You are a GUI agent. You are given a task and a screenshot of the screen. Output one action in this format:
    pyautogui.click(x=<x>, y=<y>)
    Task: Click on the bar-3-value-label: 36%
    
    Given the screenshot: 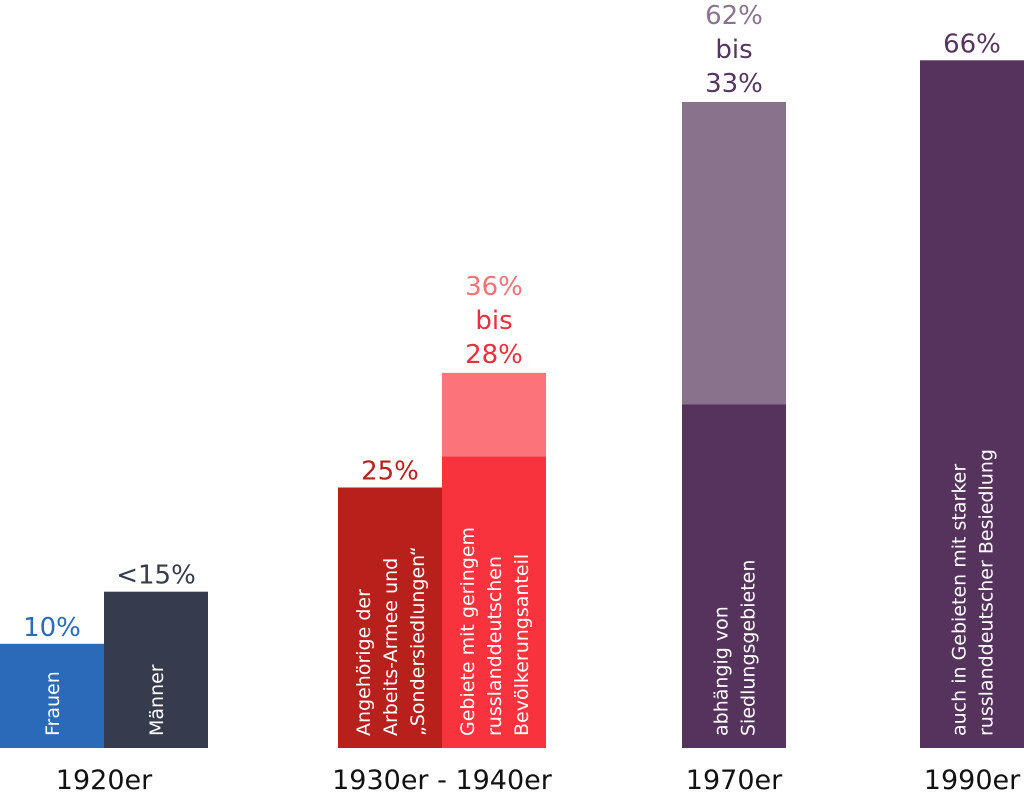 What is the action you would take?
    pyautogui.click(x=494, y=287)
    